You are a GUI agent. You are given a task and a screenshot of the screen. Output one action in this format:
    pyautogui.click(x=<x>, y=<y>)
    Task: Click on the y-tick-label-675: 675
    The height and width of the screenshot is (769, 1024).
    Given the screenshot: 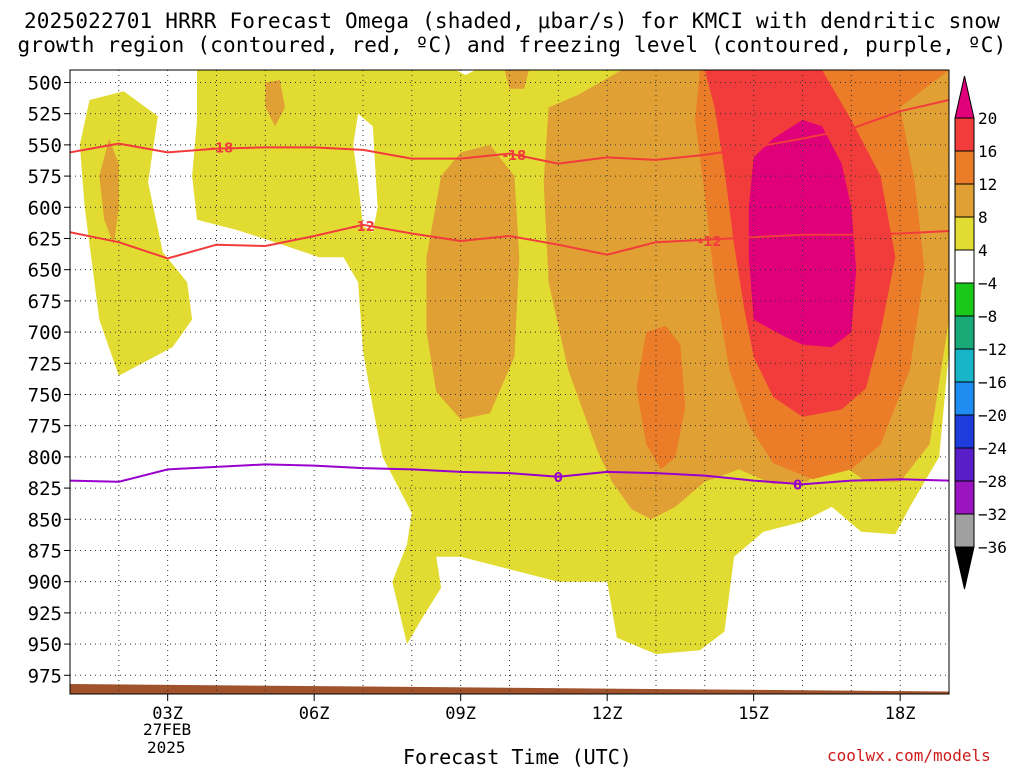 What is the action you would take?
    pyautogui.click(x=45, y=302)
    